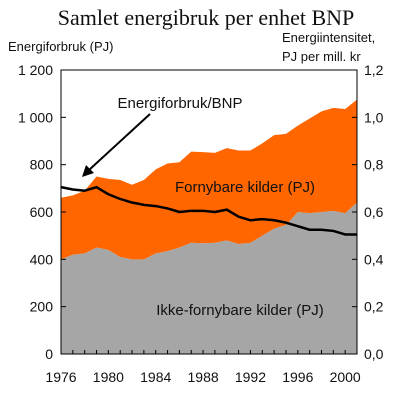  I want to click on x-tick-label: 1988, so click(203, 377).